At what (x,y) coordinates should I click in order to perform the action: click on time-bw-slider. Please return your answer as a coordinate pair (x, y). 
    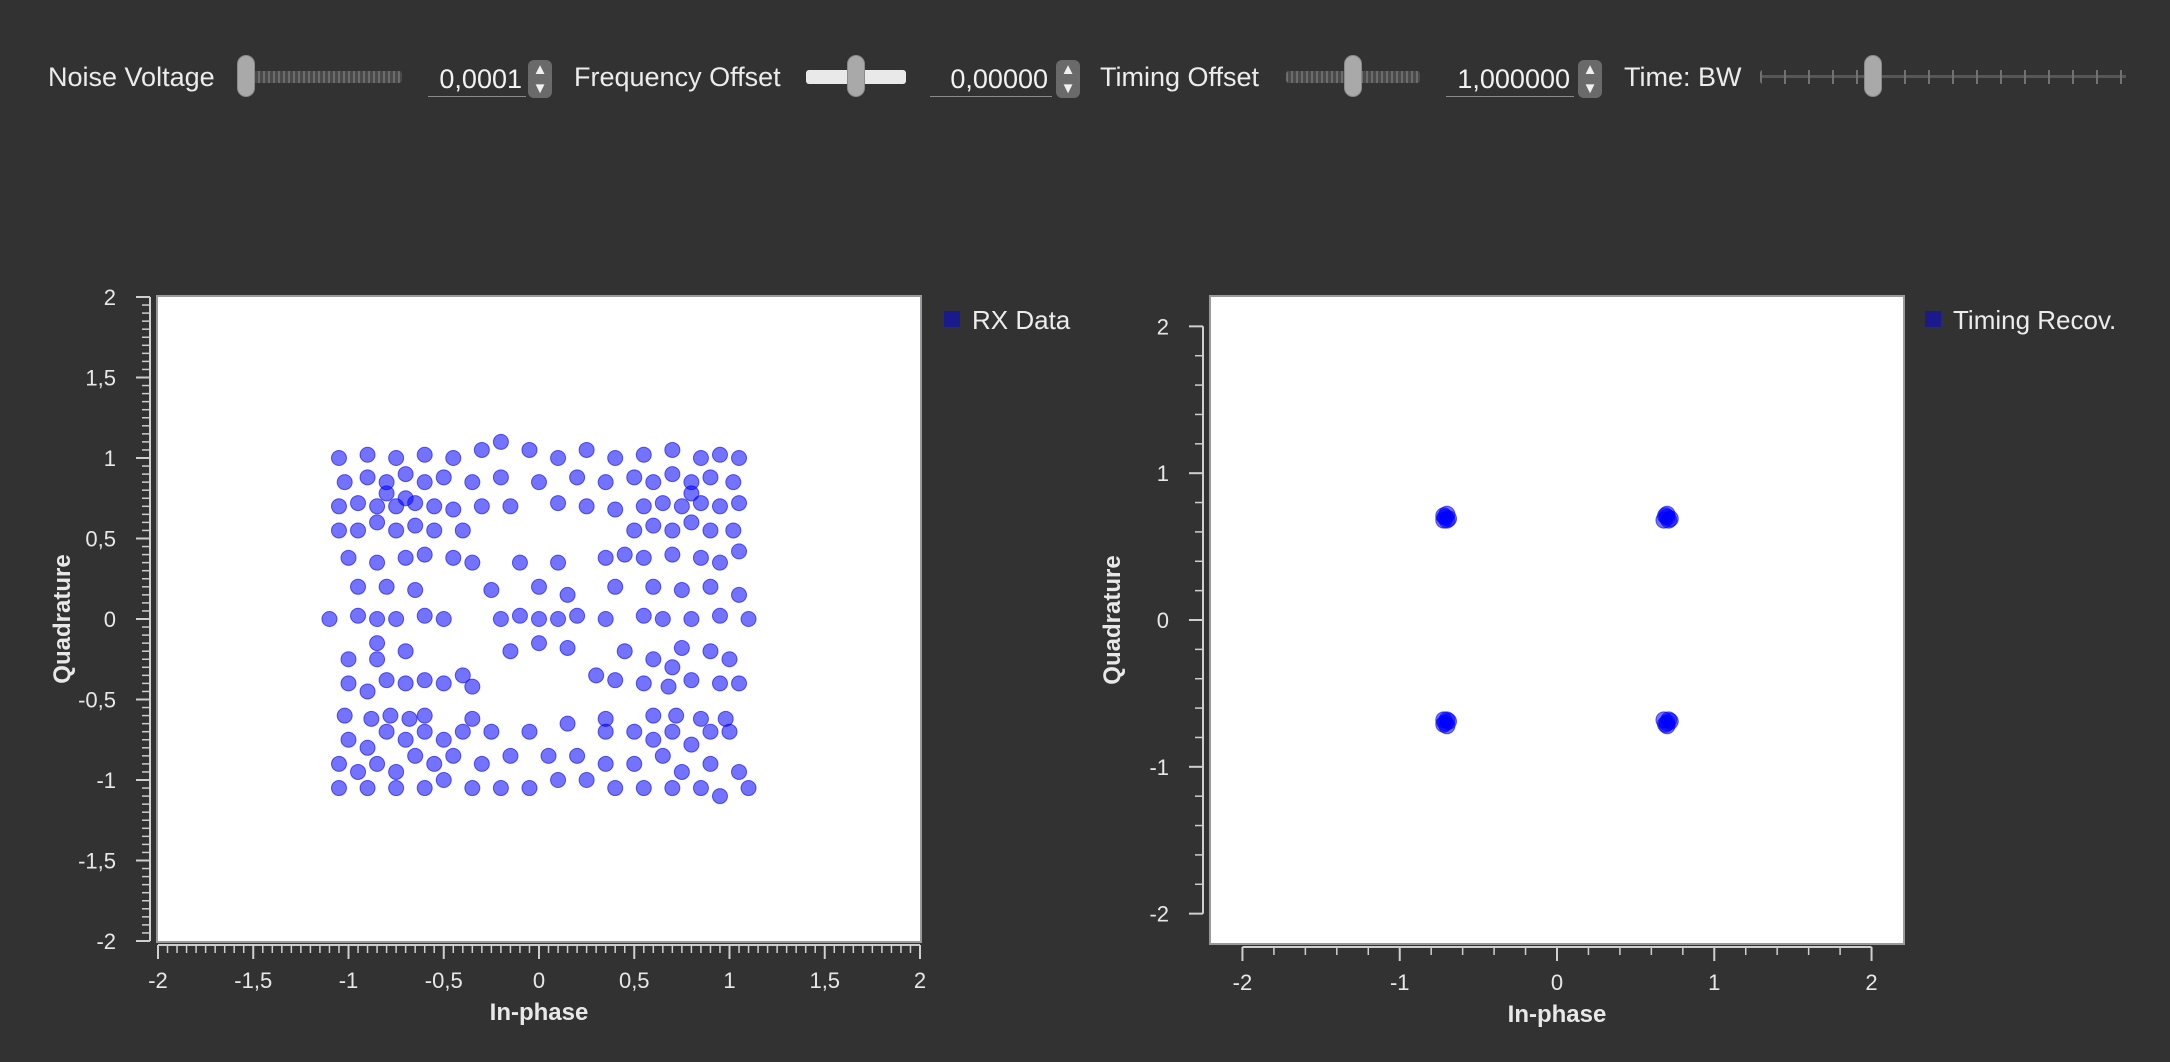
    Looking at the image, I should click on (1943, 76).